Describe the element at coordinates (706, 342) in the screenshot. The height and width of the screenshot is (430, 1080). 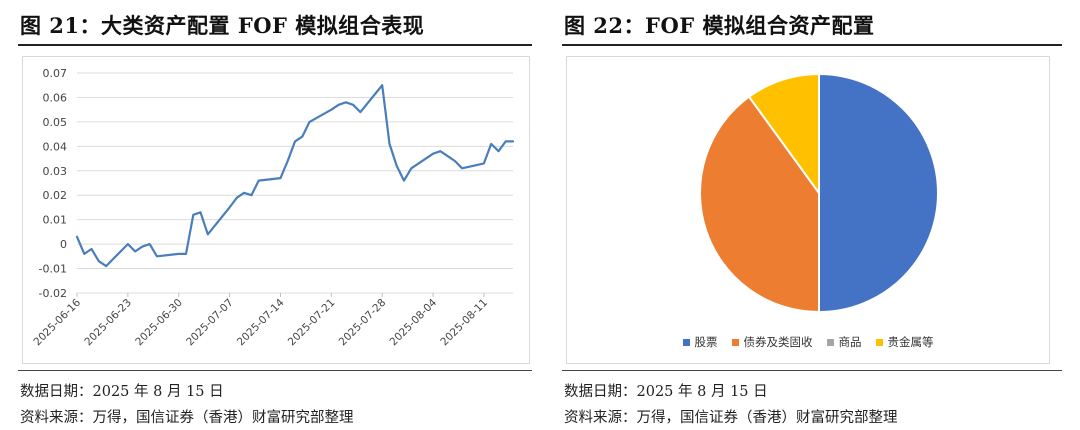
I see `legend-label: 股票` at that location.